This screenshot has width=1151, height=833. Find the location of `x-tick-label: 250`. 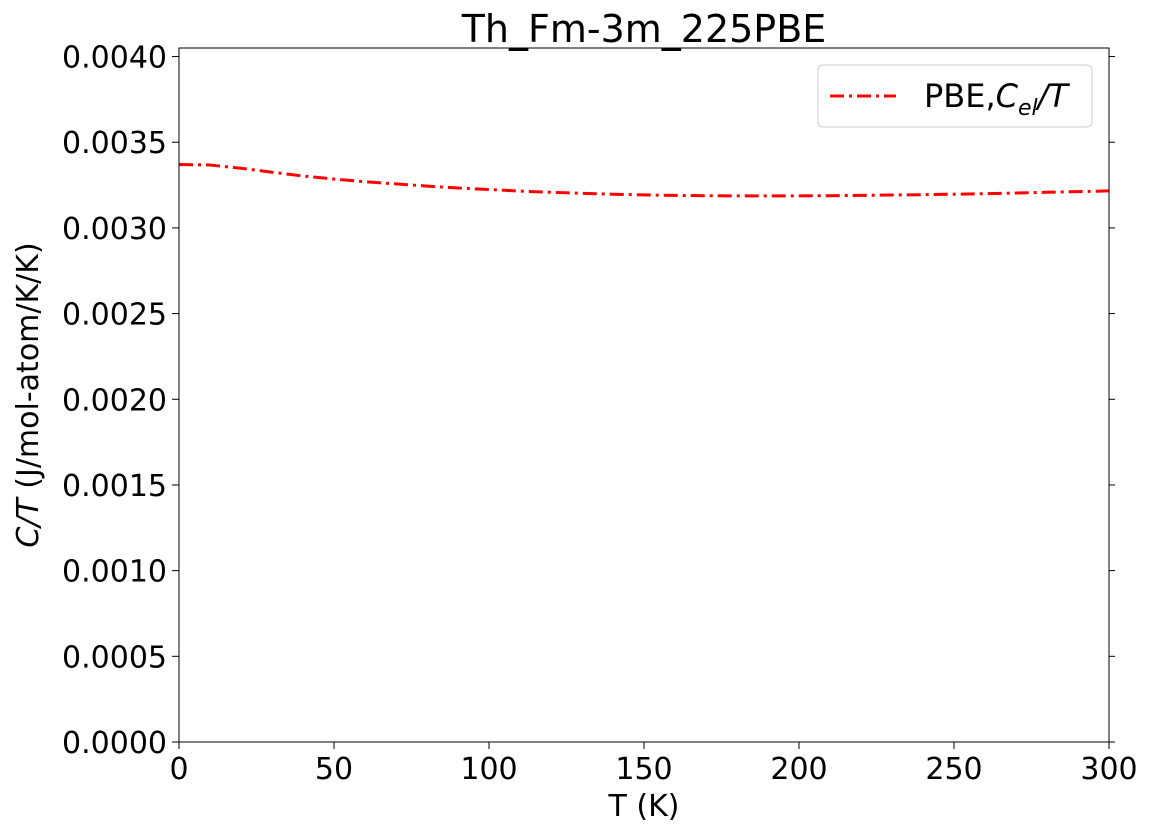

x-tick-label: 250 is located at coordinates (953, 769).